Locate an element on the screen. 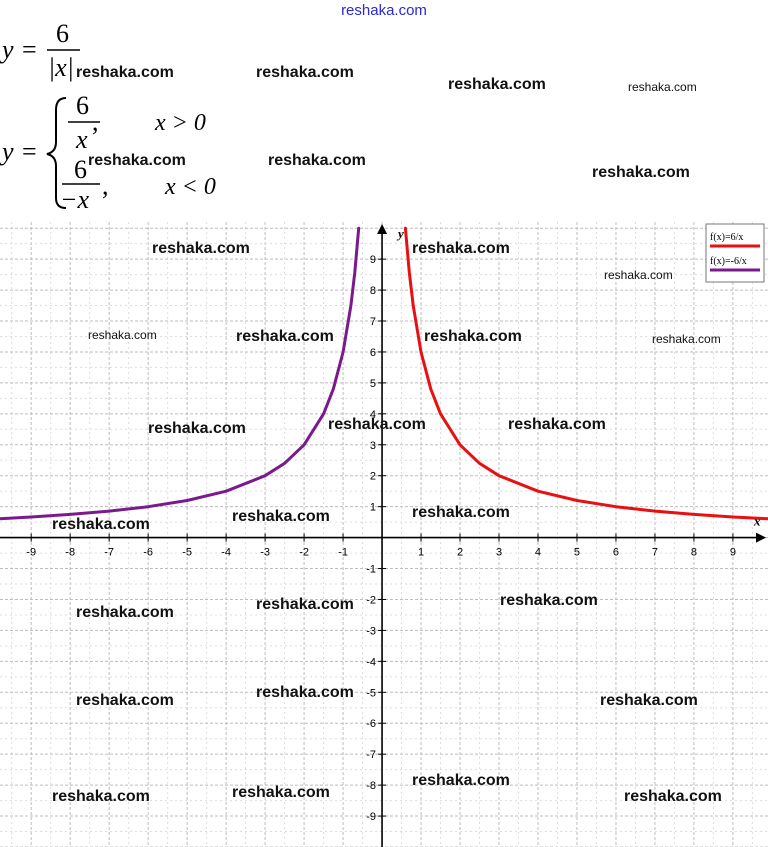 This screenshot has width=768, height=847. brace is located at coordinates (56, 153).